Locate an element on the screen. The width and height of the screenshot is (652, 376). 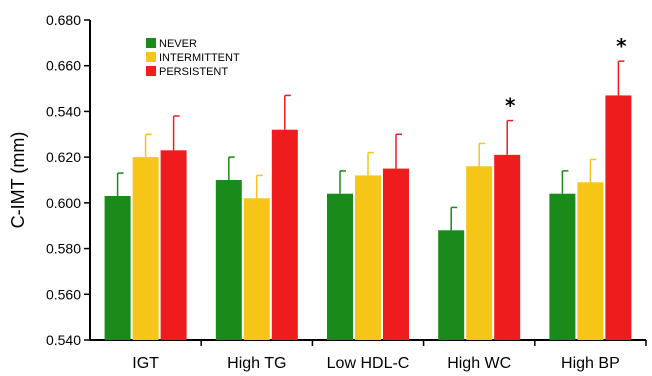
legend-label: INTERMITTENT is located at coordinates (199, 58).